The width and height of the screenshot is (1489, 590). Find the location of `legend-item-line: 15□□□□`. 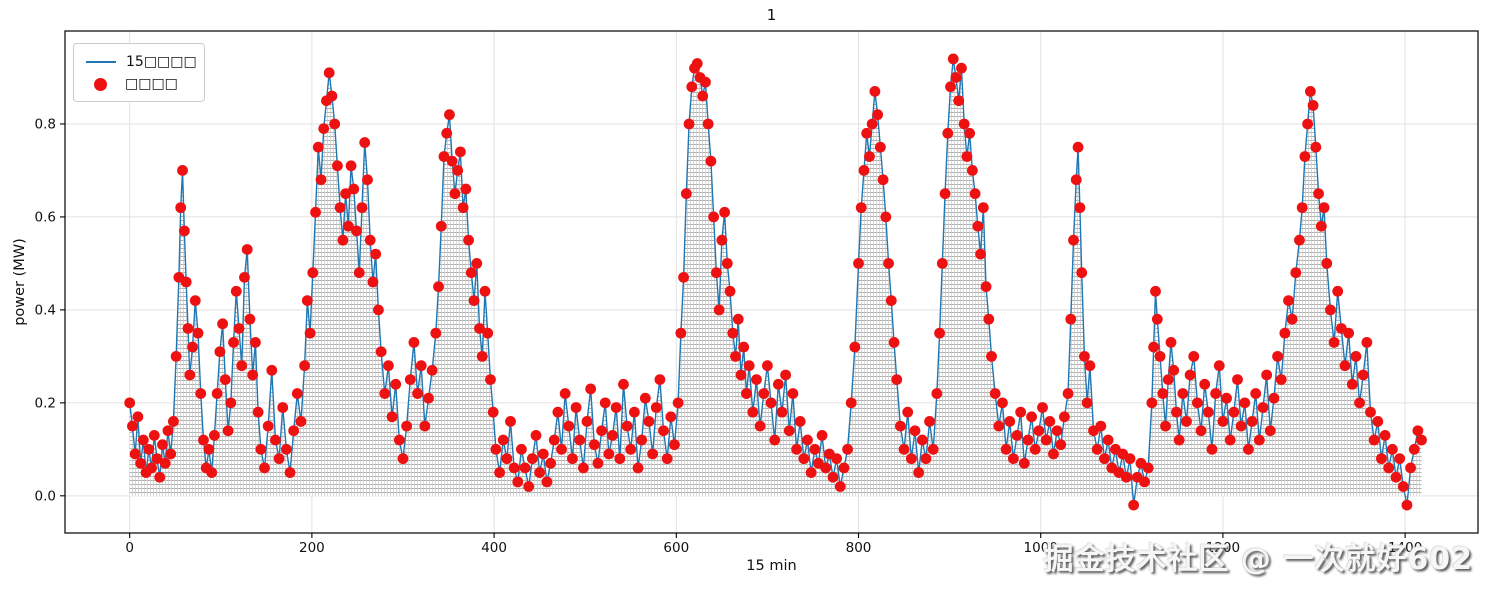

legend-item-line: 15□□□□ is located at coordinates (140, 62).